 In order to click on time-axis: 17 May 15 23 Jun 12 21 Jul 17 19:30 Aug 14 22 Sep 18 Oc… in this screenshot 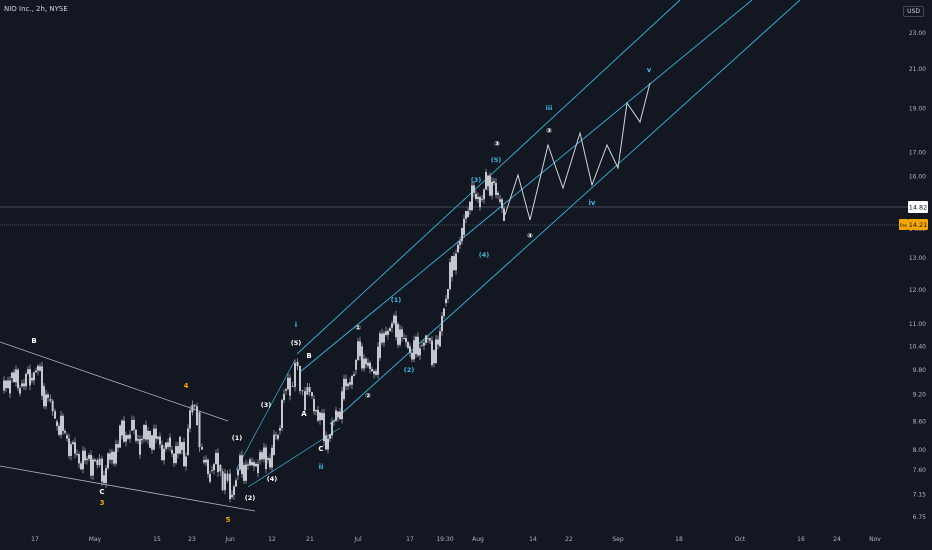, I will do `click(456, 539)`.